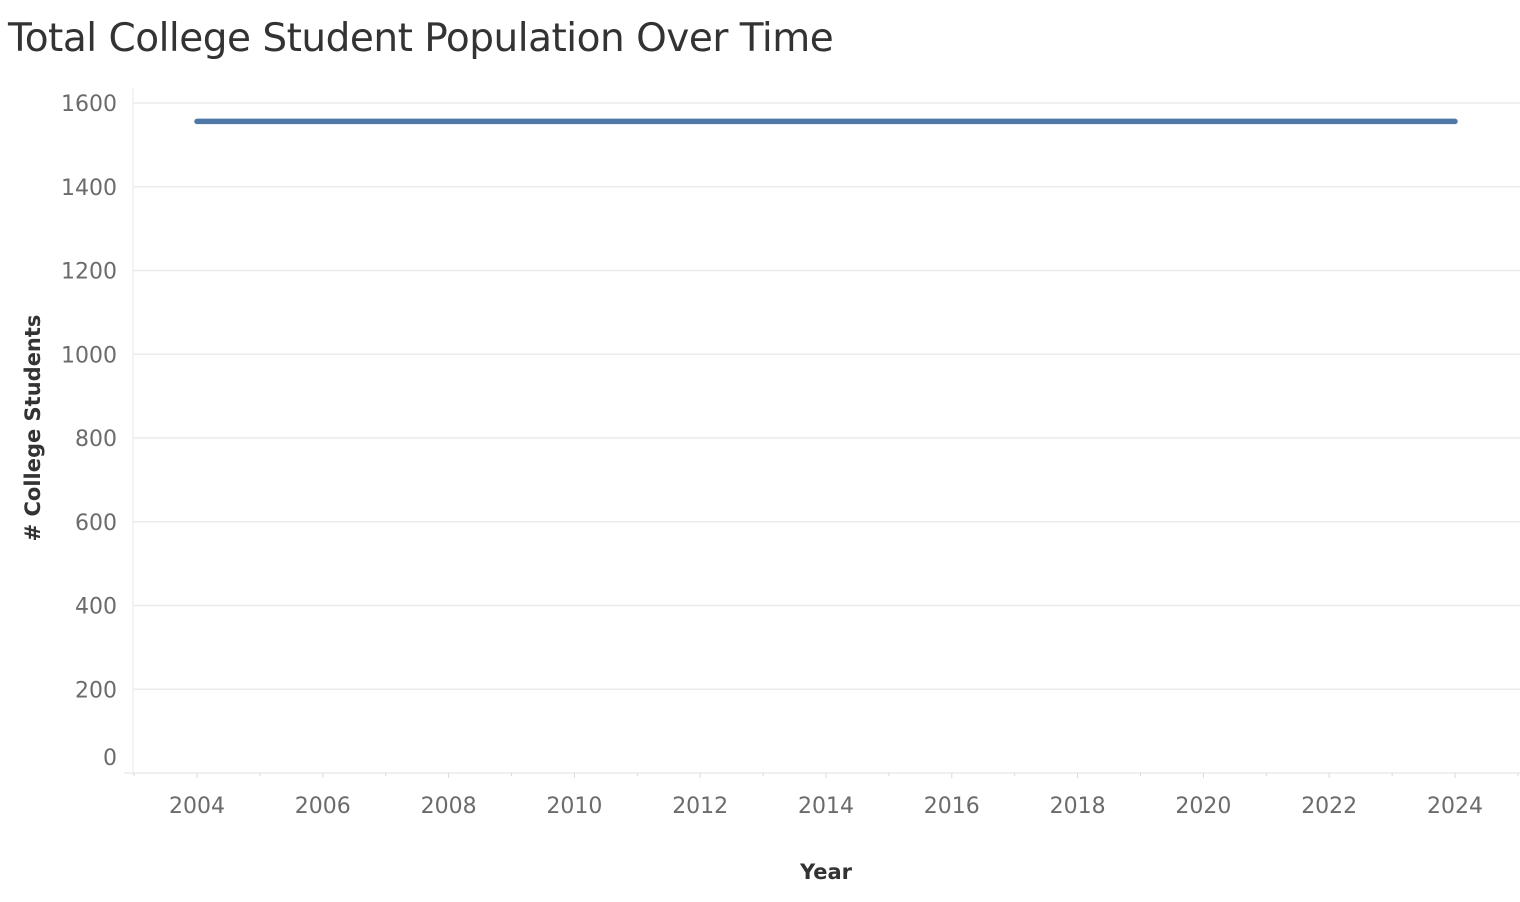 The width and height of the screenshot is (1520, 902). What do you see at coordinates (574, 806) in the screenshot?
I see `x-tick-label: 2010` at bounding box center [574, 806].